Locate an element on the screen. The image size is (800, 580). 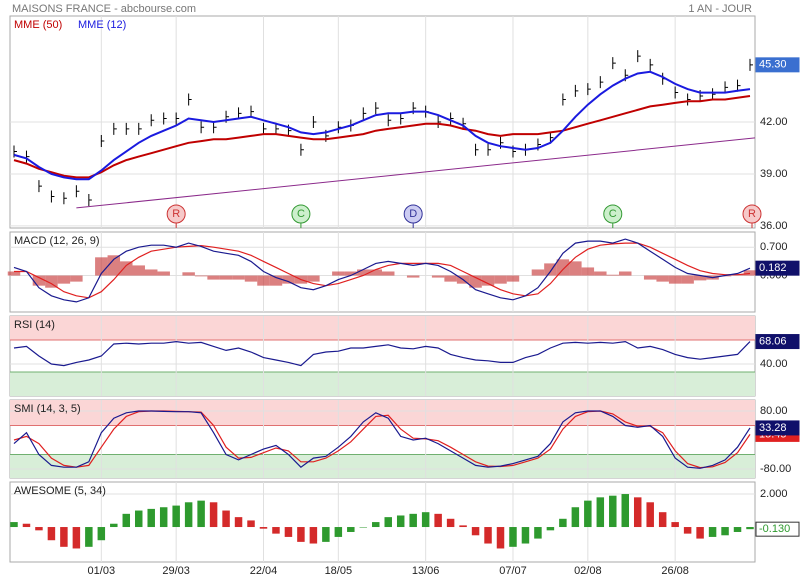
overbought-band is located at coordinates (382, 328).